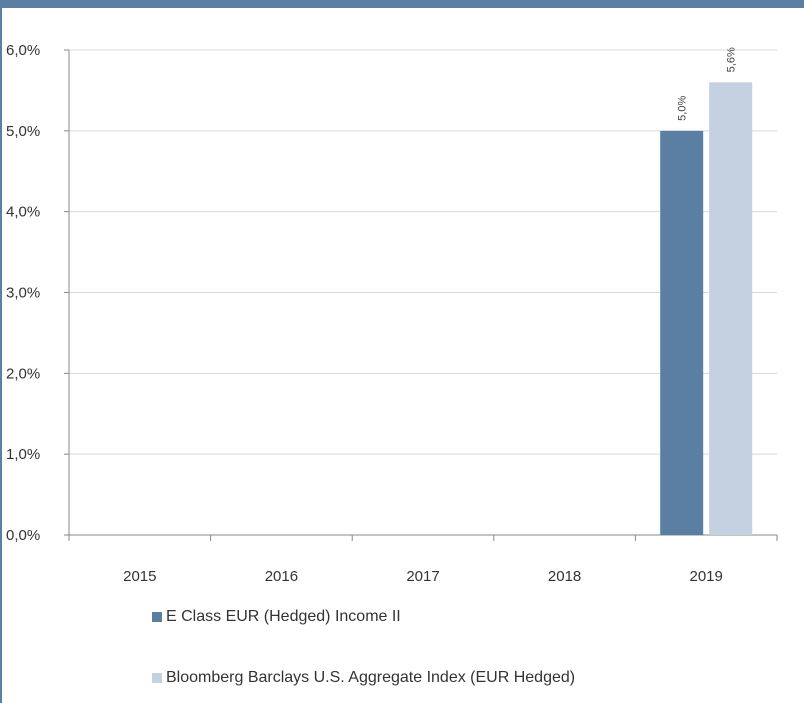  Describe the element at coordinates (731, 308) in the screenshot. I see `bar-series-2-2019` at that location.